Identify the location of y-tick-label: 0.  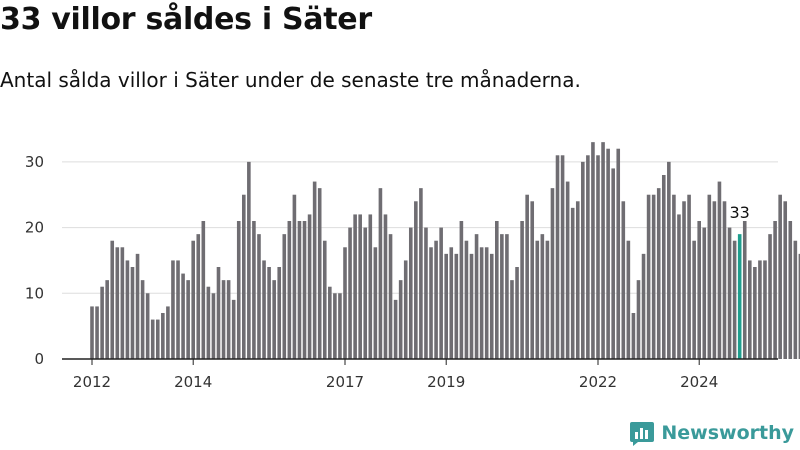
(39, 359).